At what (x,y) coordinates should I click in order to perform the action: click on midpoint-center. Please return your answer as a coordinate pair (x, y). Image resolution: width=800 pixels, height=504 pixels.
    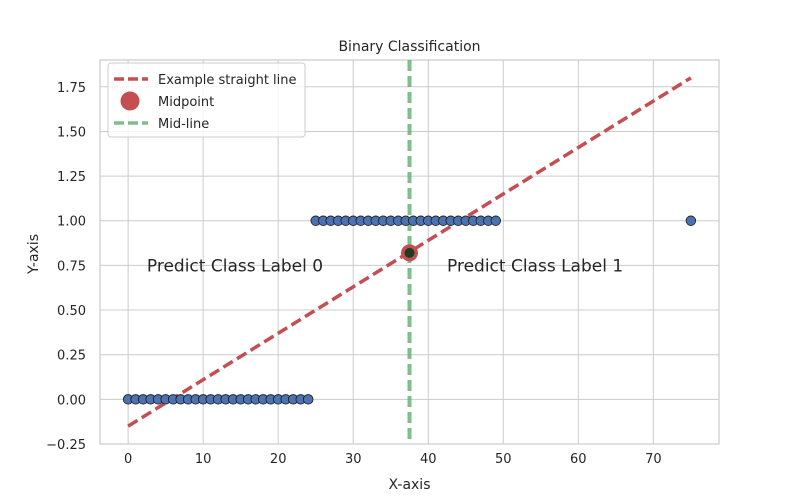
    Looking at the image, I should click on (409, 252).